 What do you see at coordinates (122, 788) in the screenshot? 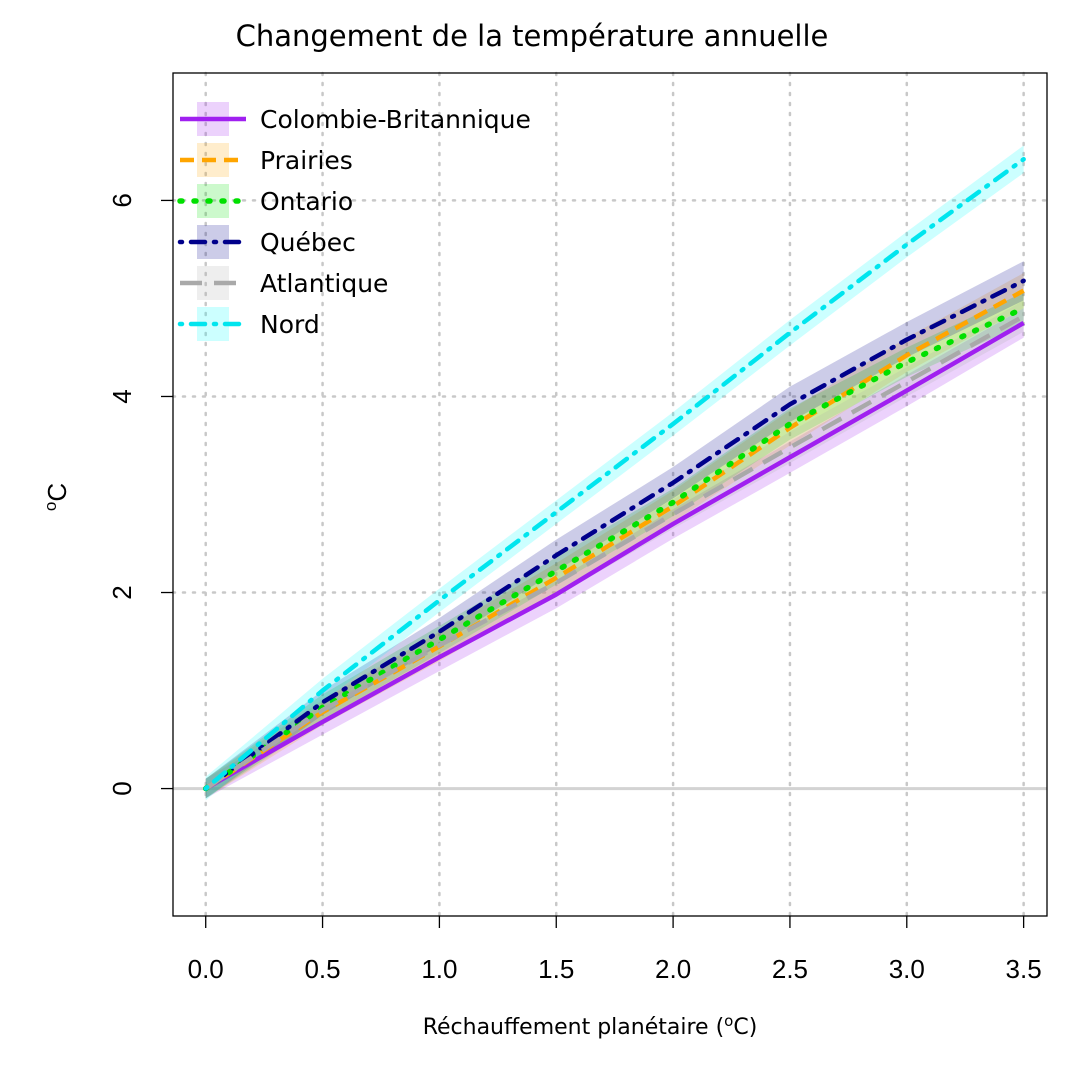
I see `y-tick-label-0: 0` at bounding box center [122, 788].